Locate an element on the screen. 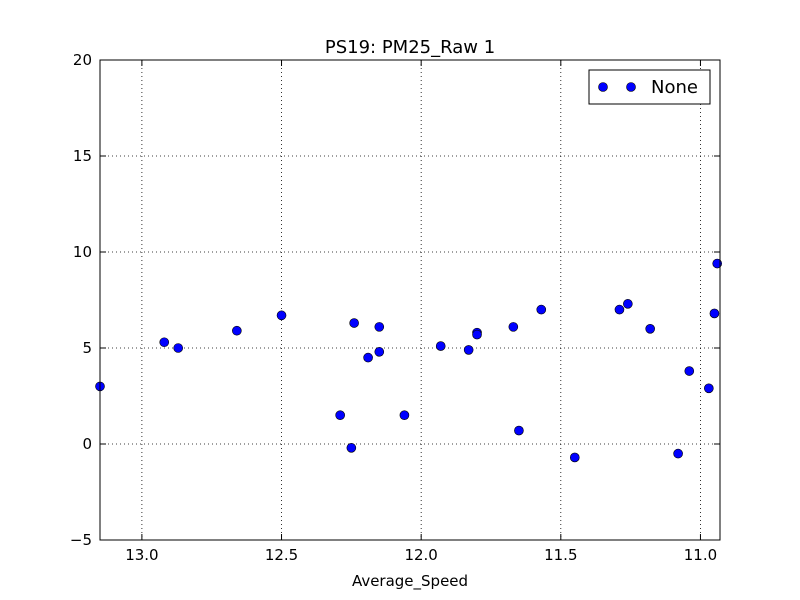 The width and height of the screenshot is (800, 600). chart-title: PS19: PM25_Raw 1 is located at coordinates (410, 47).